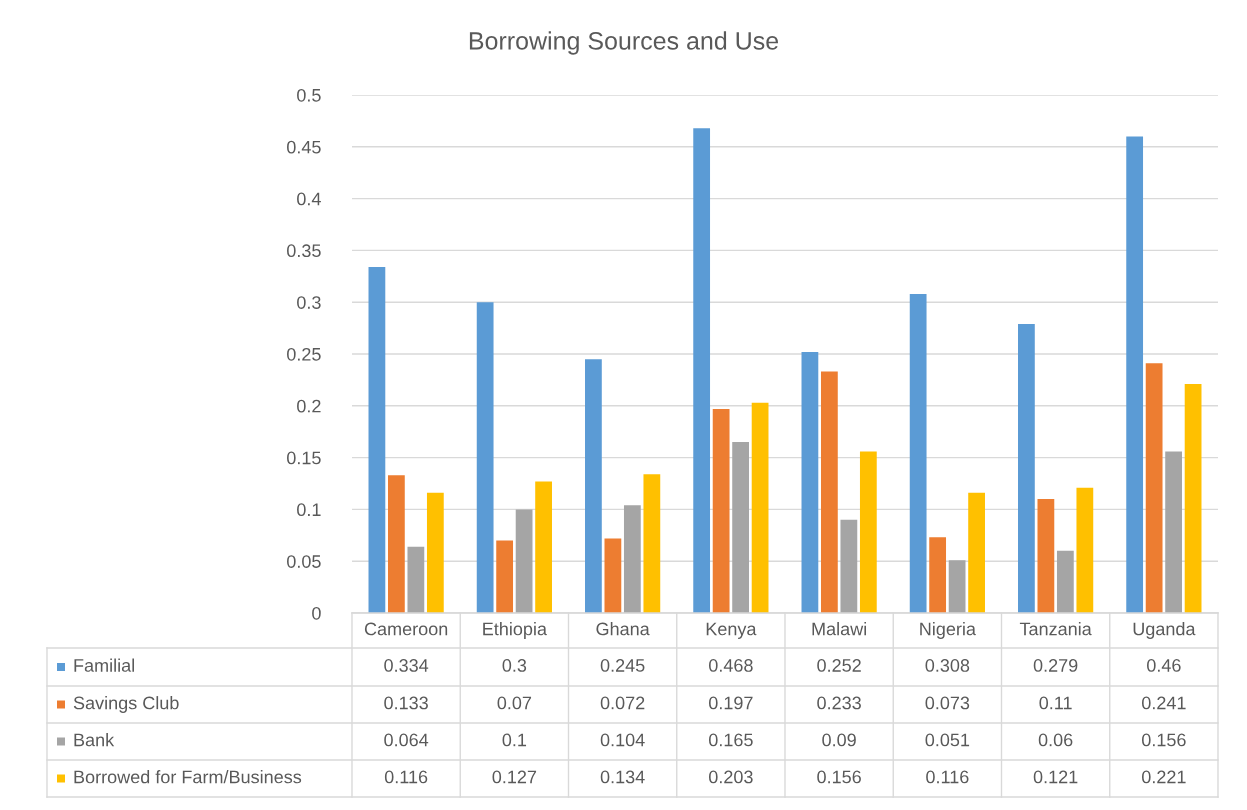 This screenshot has width=1247, height=810. Describe the element at coordinates (947, 665) in the screenshot. I see `data-label: 0.308` at that location.